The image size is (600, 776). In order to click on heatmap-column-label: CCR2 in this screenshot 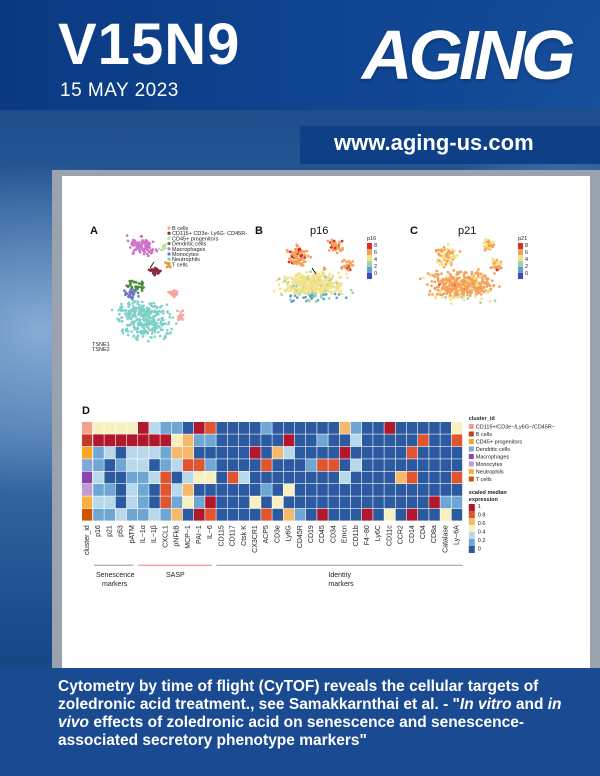, I will do `click(401, 534)`.